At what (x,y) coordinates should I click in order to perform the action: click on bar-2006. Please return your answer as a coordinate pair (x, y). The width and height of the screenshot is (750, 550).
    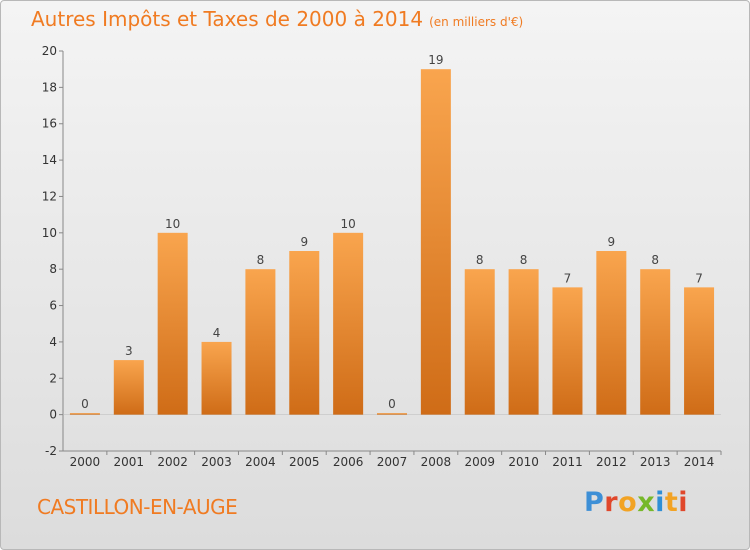
    Looking at the image, I should click on (348, 323).